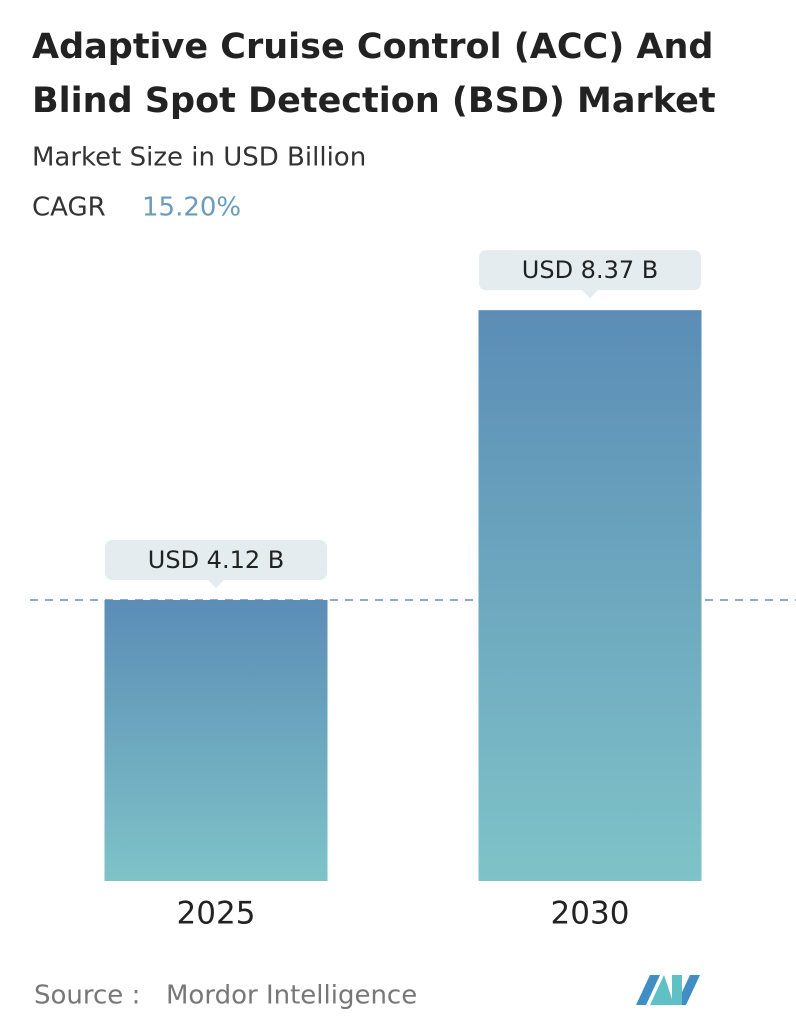 This screenshot has height=1034, width=796. Describe the element at coordinates (216, 740) in the screenshot. I see `bar` at that location.